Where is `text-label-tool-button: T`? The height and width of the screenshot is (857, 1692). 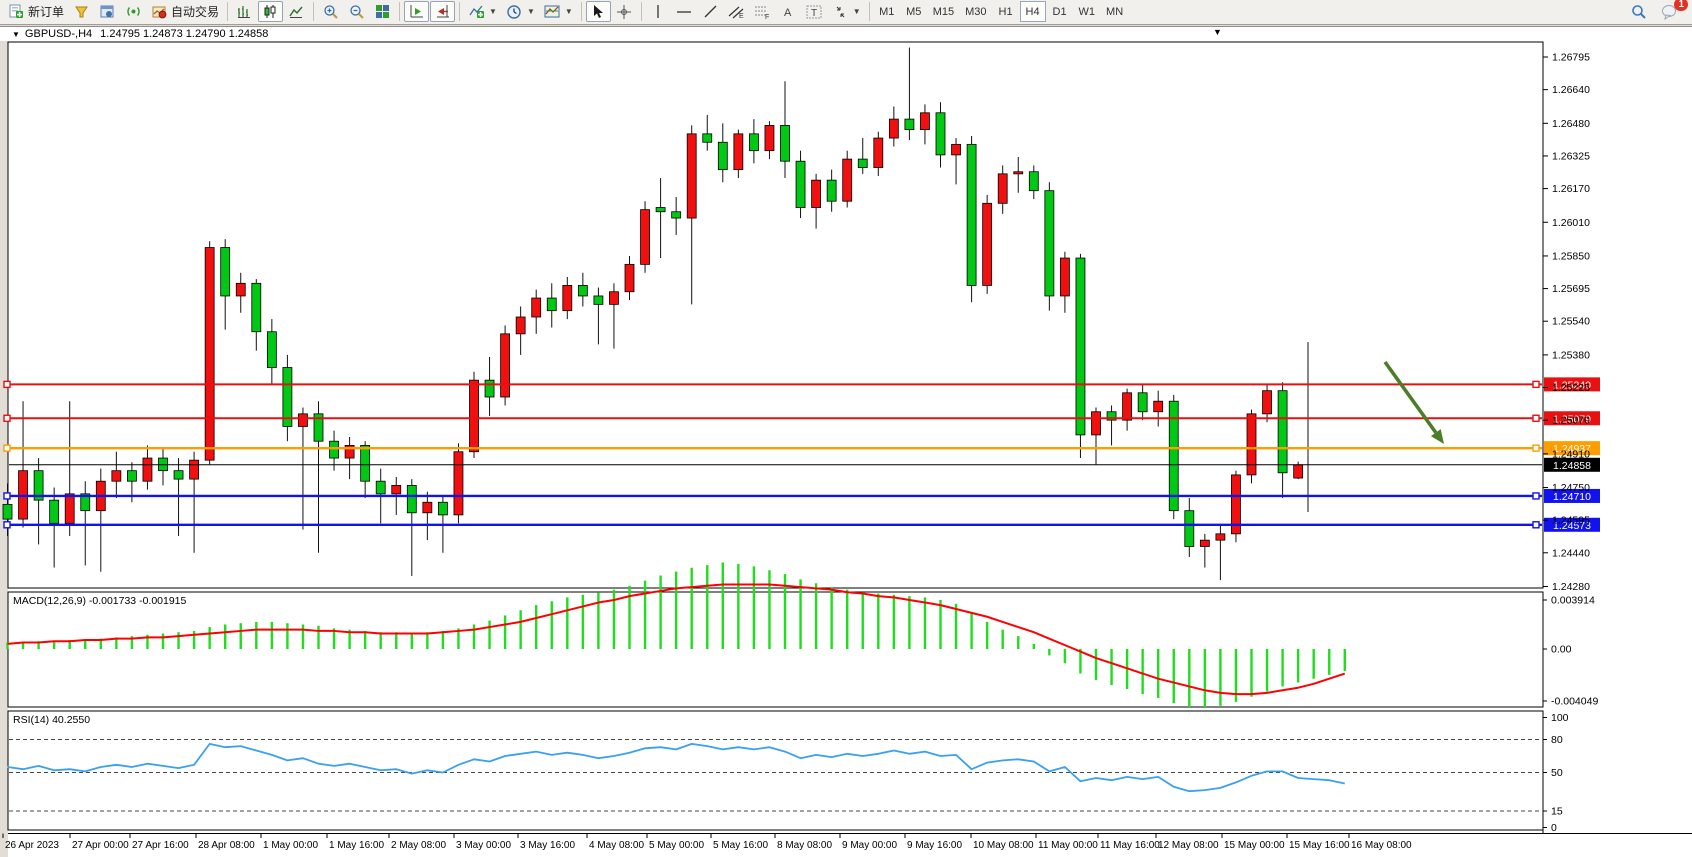
text-label-tool-button: T is located at coordinates (814, 11).